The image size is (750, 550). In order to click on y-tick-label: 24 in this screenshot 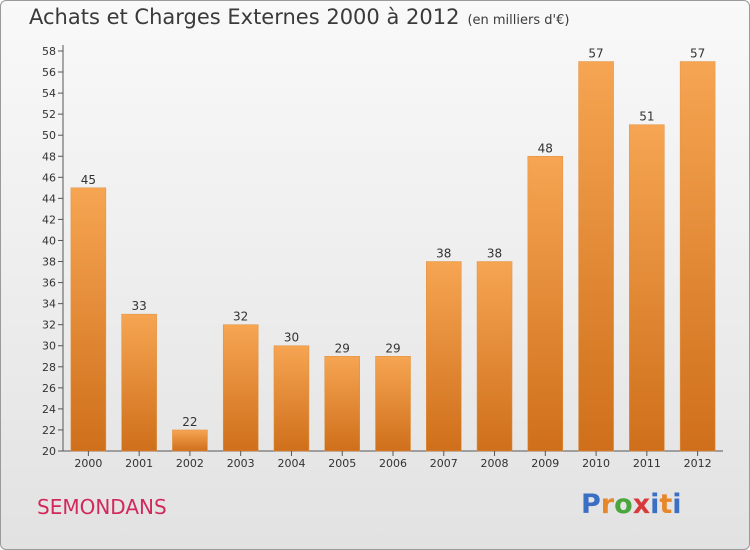, I will do `click(49, 409)`.